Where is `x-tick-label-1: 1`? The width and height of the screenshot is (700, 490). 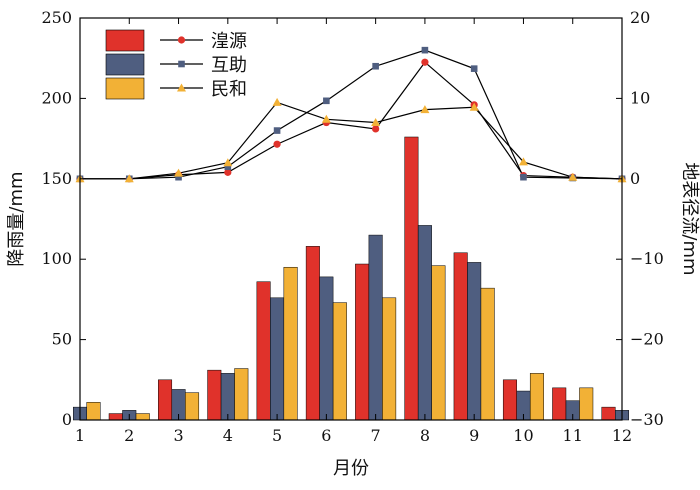
x-tick-label-1: 1 is located at coordinates (80, 435).